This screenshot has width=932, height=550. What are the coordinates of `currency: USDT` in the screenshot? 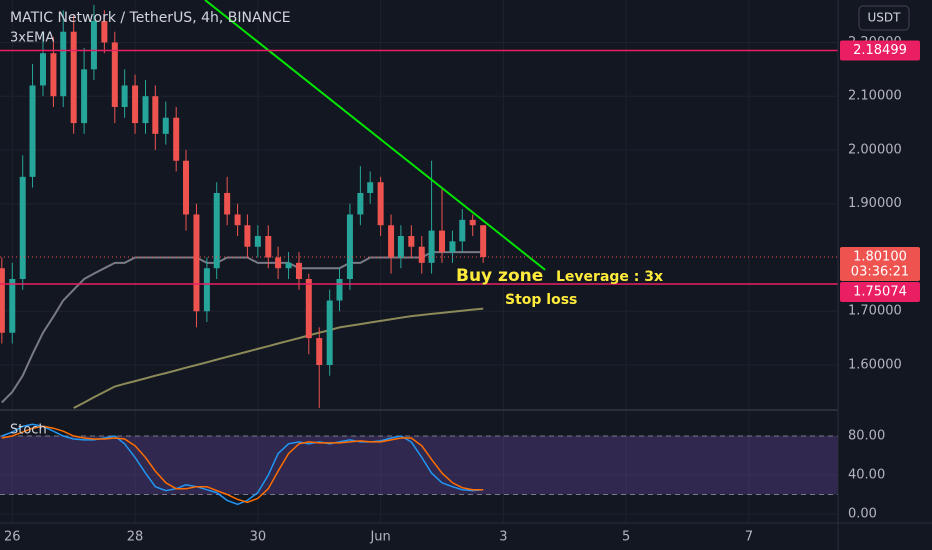 It's located at (885, 18).